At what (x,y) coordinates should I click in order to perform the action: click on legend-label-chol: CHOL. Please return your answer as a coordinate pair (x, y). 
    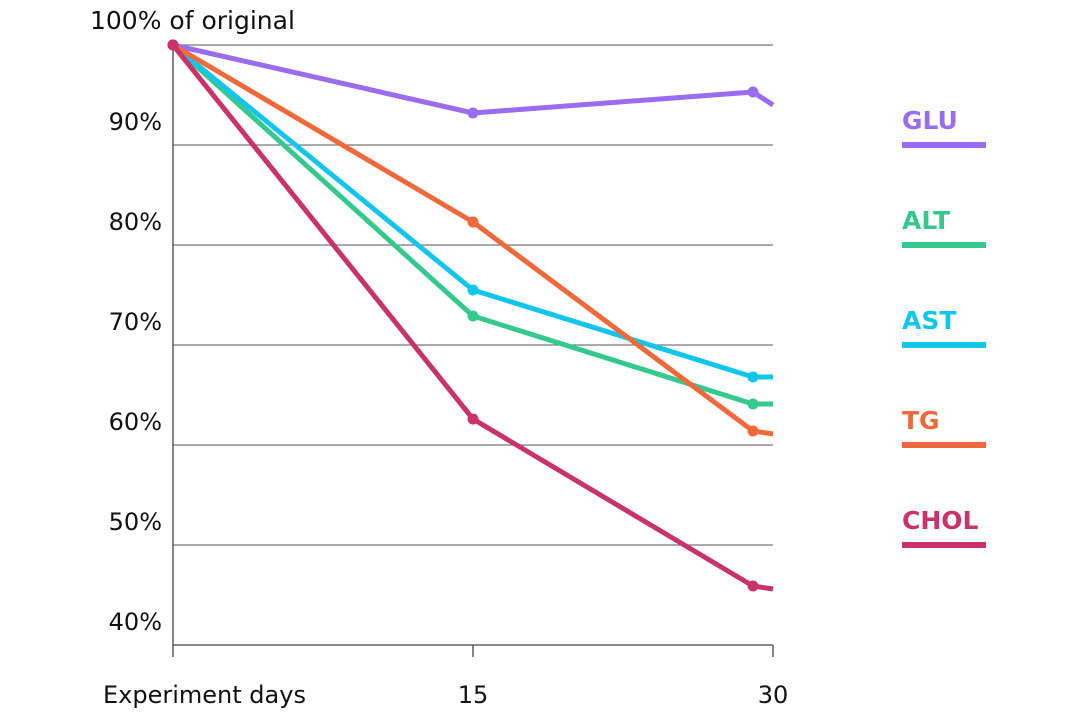
    Looking at the image, I should click on (940, 520).